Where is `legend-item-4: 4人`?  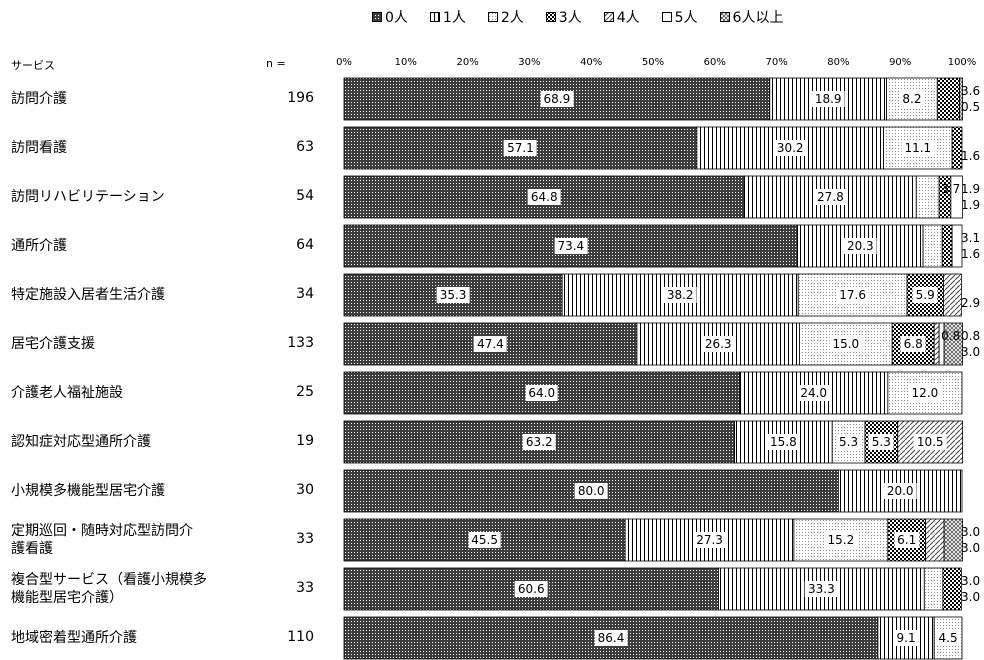
legend-item-4: 4人 is located at coordinates (621, 17).